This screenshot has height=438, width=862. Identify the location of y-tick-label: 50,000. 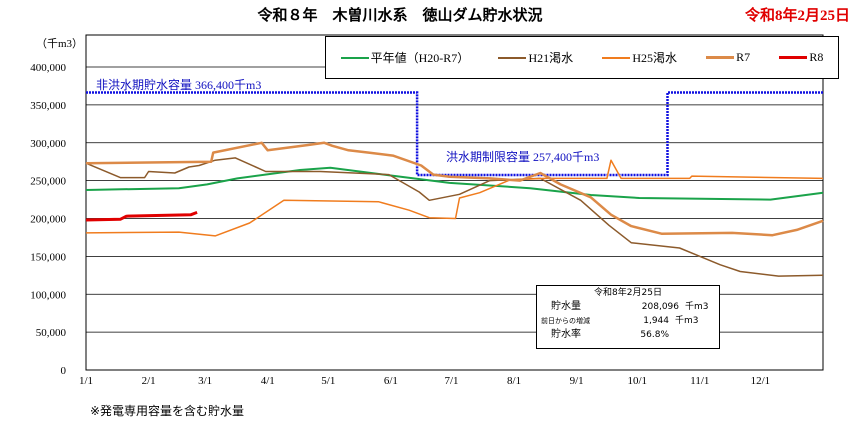
(51, 333).